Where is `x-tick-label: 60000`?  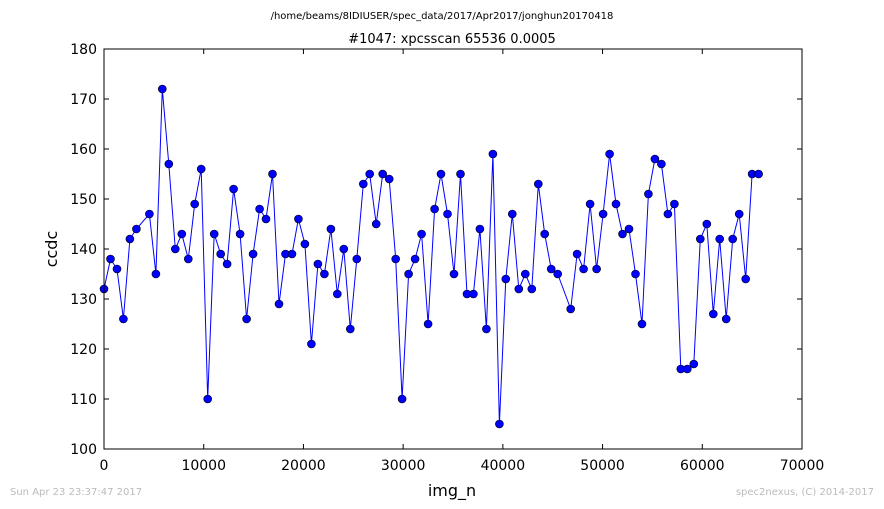 x-tick-label: 60000 is located at coordinates (702, 466).